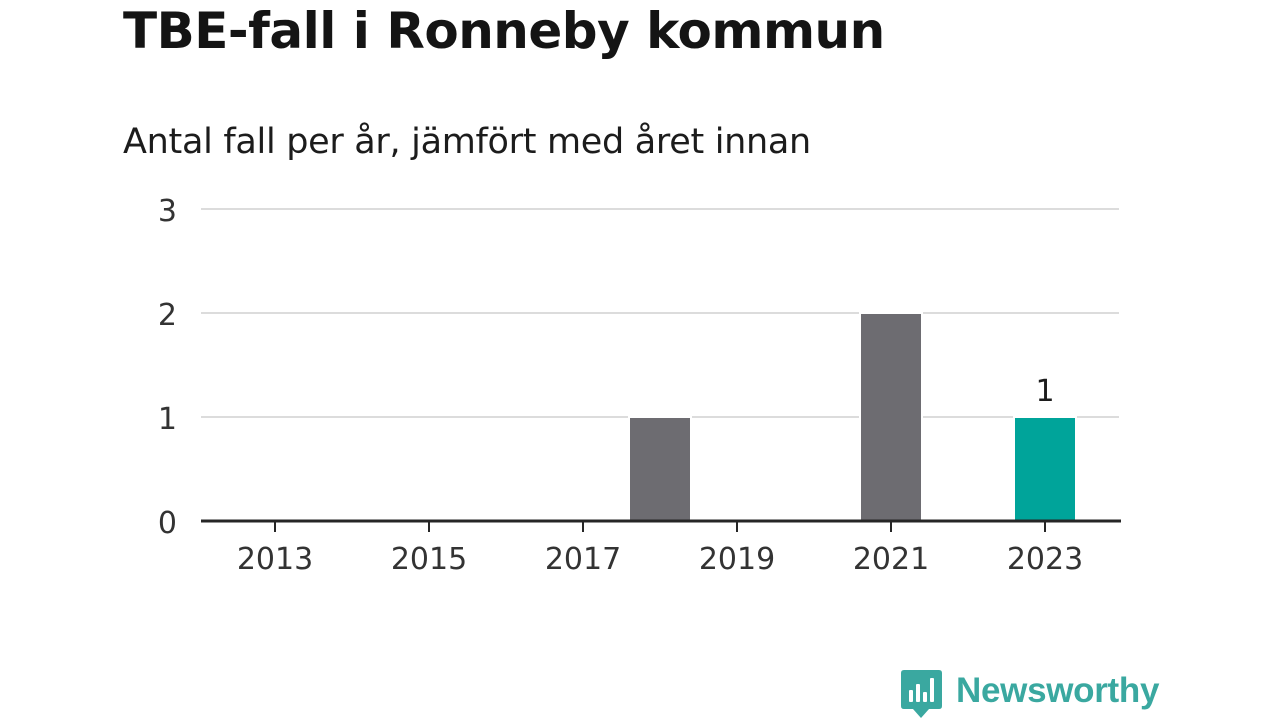 The image size is (1280, 720). What do you see at coordinates (891, 417) in the screenshot?
I see `bar-2021` at bounding box center [891, 417].